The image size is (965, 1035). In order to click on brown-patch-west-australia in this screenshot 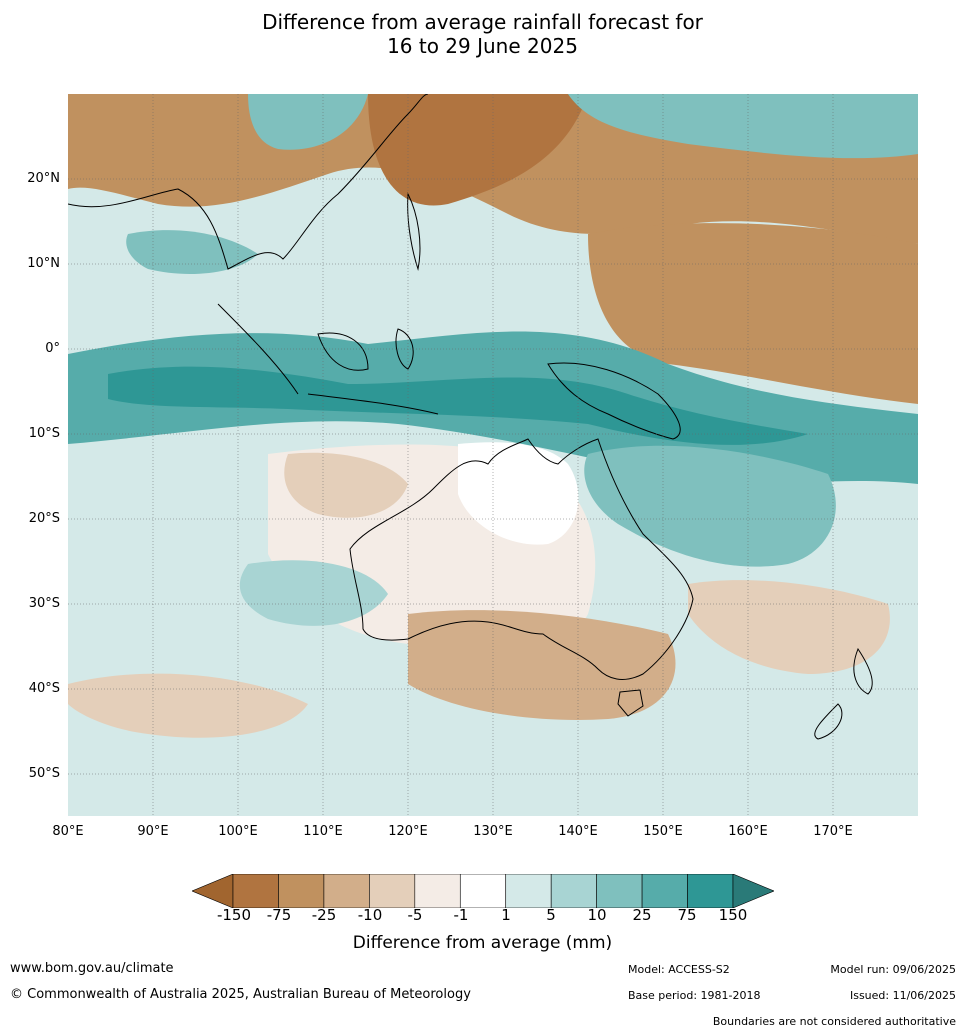, I will do `click(346, 485)`.